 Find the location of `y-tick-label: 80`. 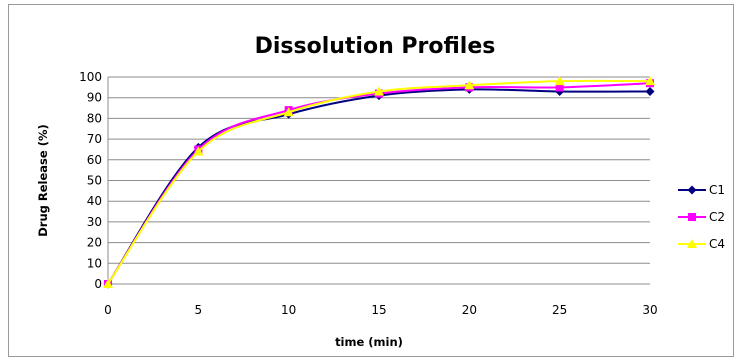

y-tick-label: 80 is located at coordinates (94, 118).